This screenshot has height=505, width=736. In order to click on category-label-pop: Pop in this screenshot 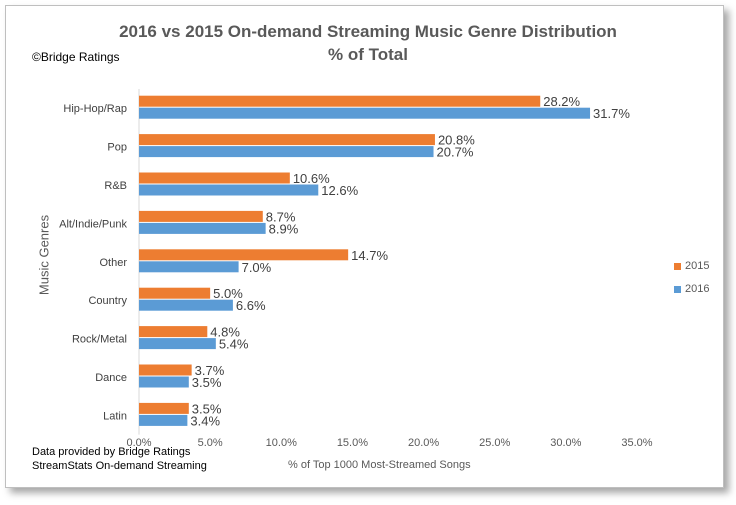, I will do `click(117, 148)`.